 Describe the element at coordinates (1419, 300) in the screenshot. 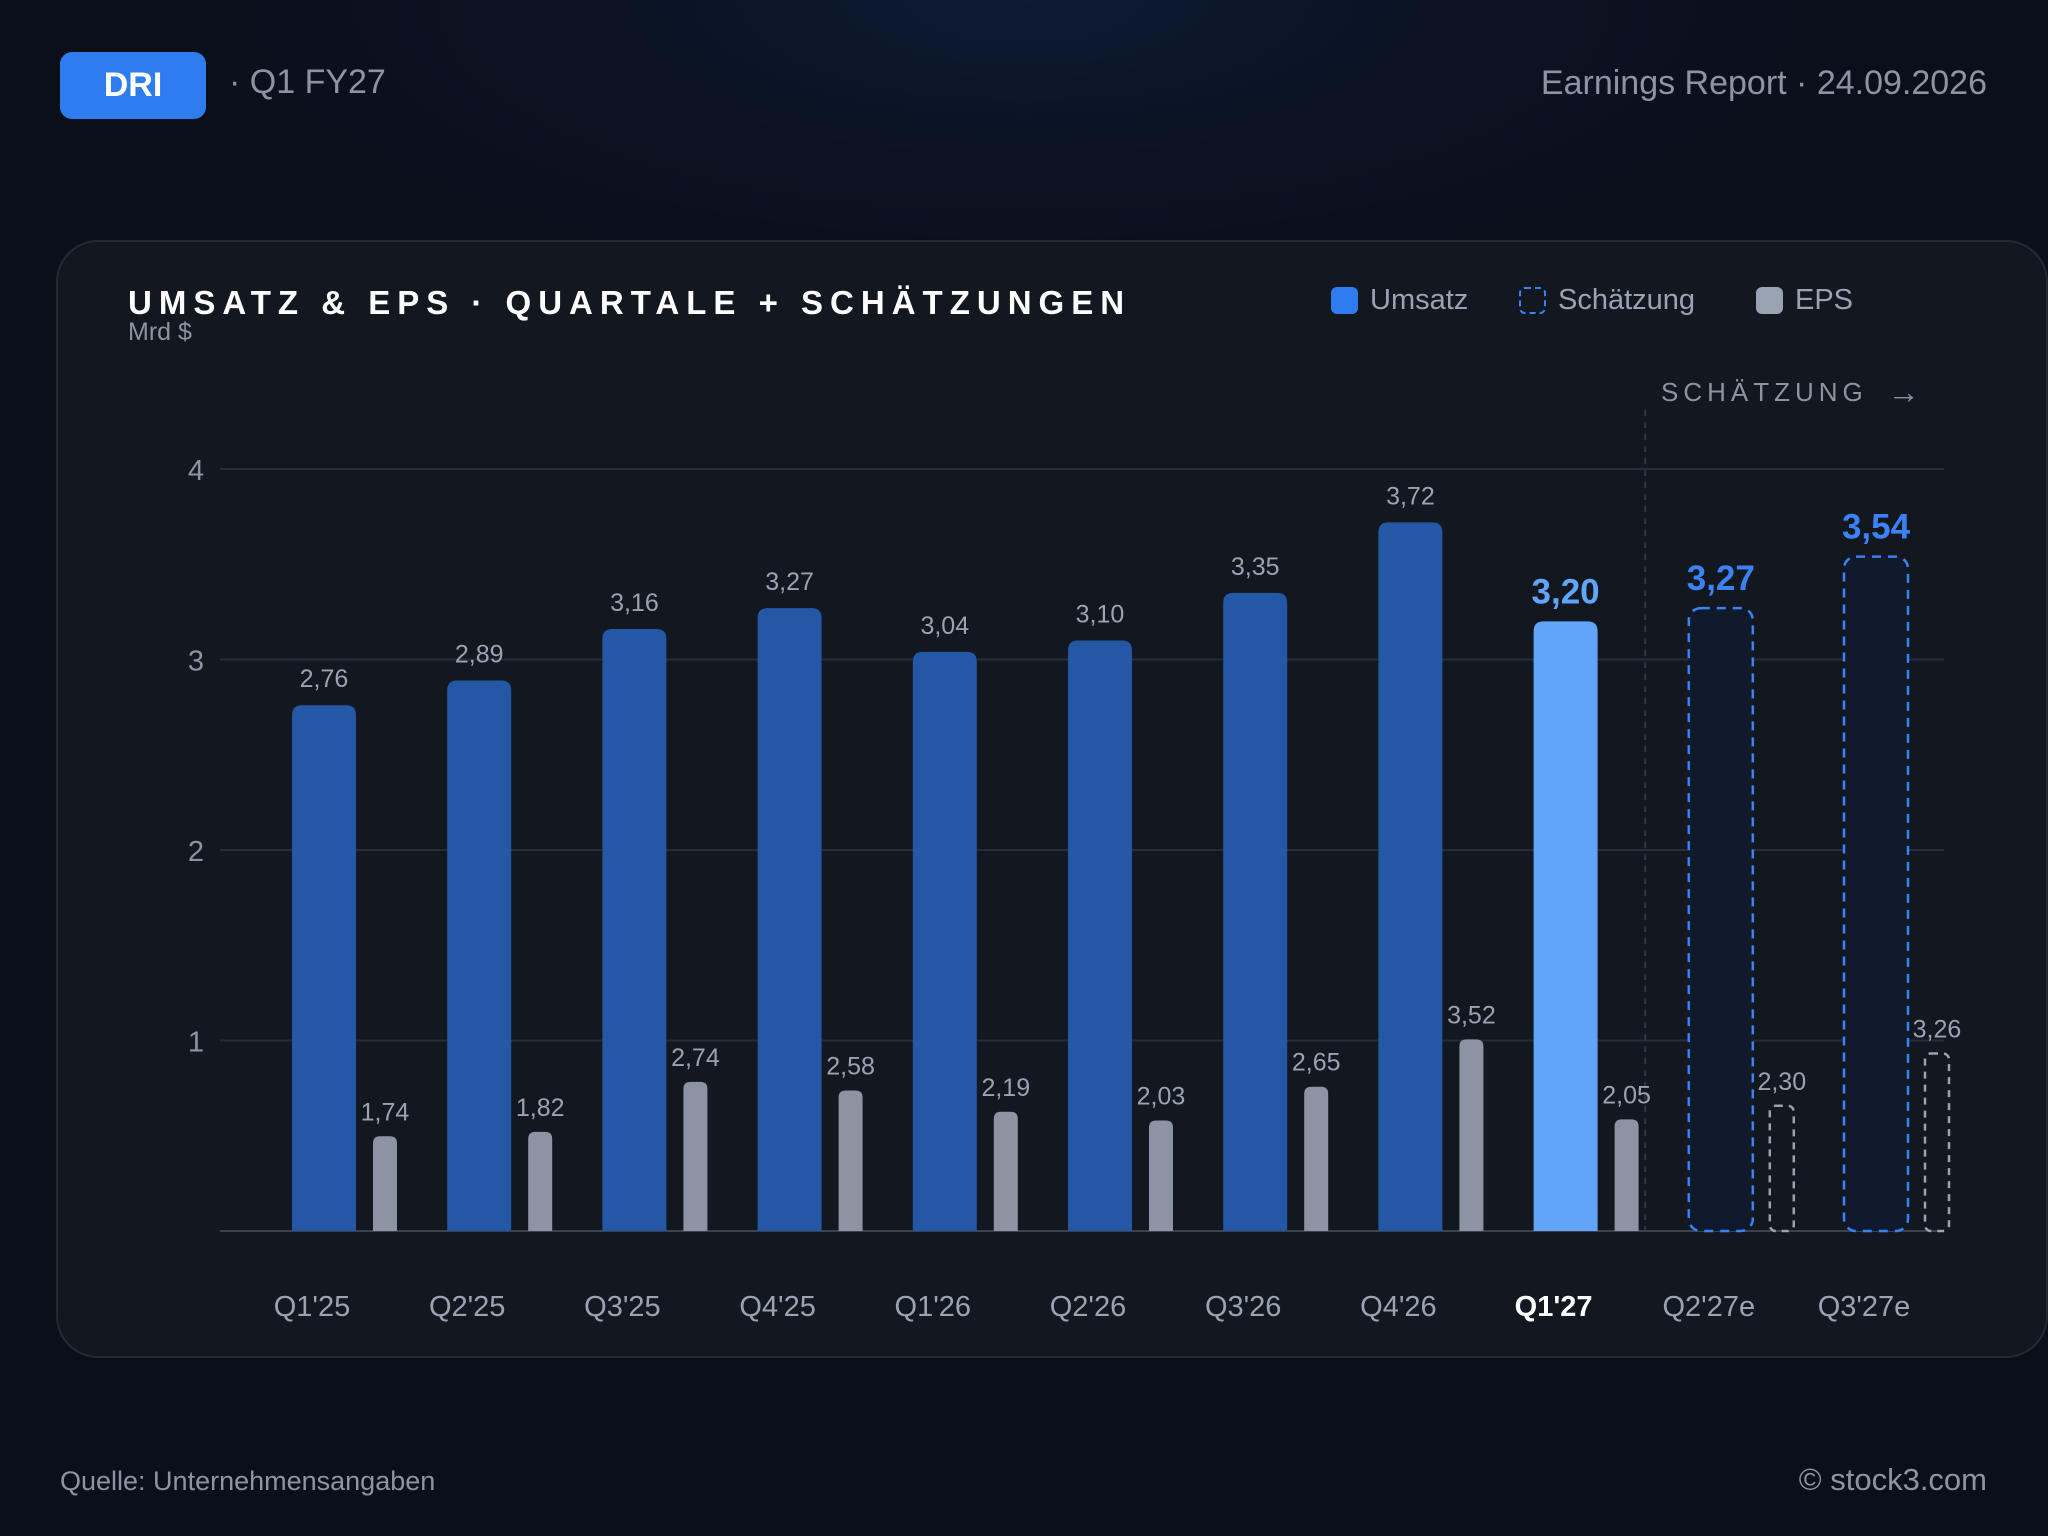

I see `legend-revenue-label: Umsatz` at that location.